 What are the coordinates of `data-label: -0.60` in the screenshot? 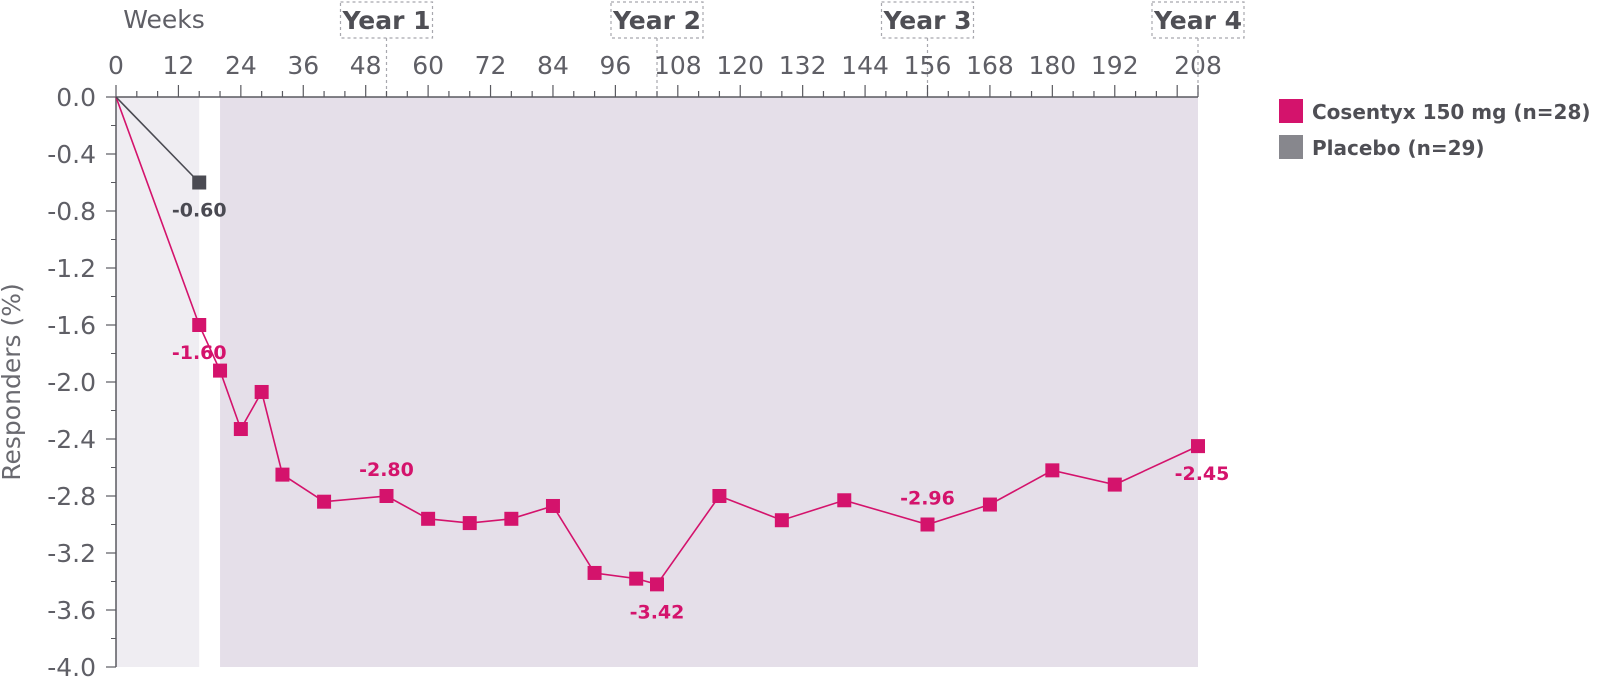 It's located at (199, 211).